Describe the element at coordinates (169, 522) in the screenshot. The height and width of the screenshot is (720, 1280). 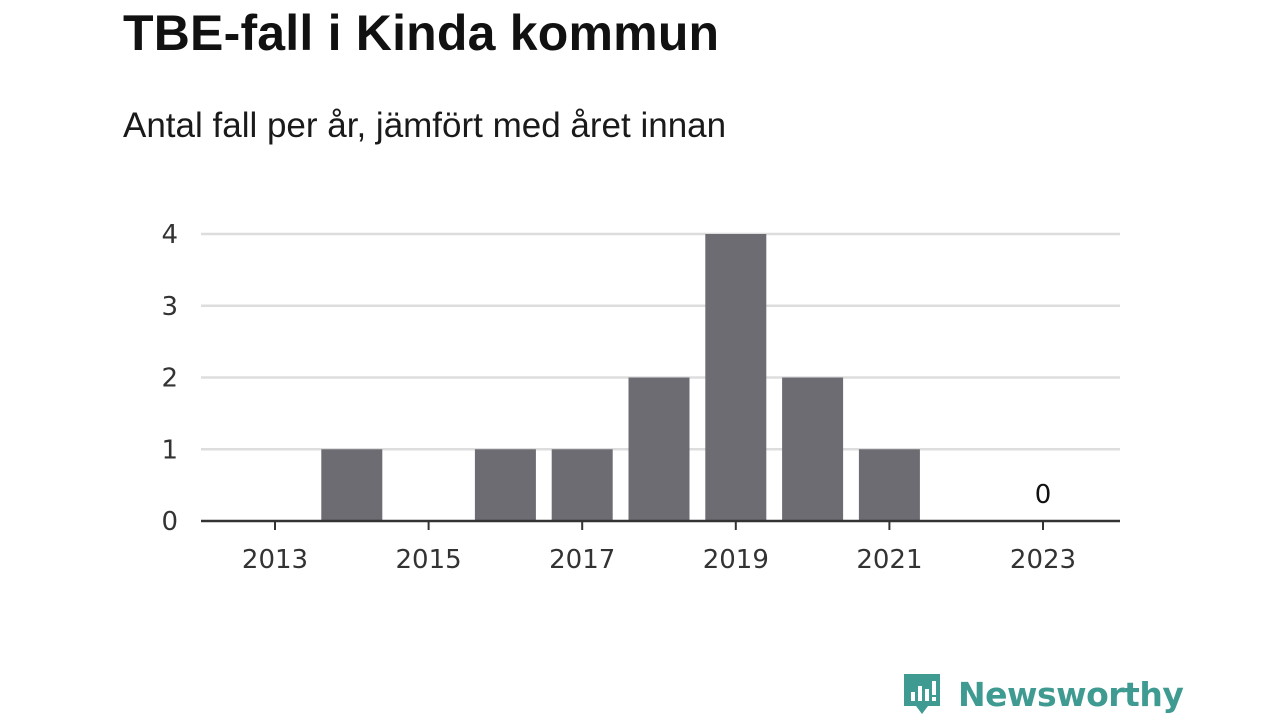
I see `y-tick-label: 0` at that location.